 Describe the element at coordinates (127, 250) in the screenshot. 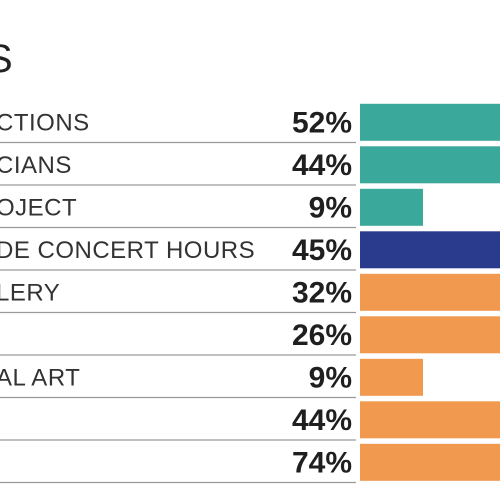

I see `category-label: DE CONCERT HOURS` at that location.